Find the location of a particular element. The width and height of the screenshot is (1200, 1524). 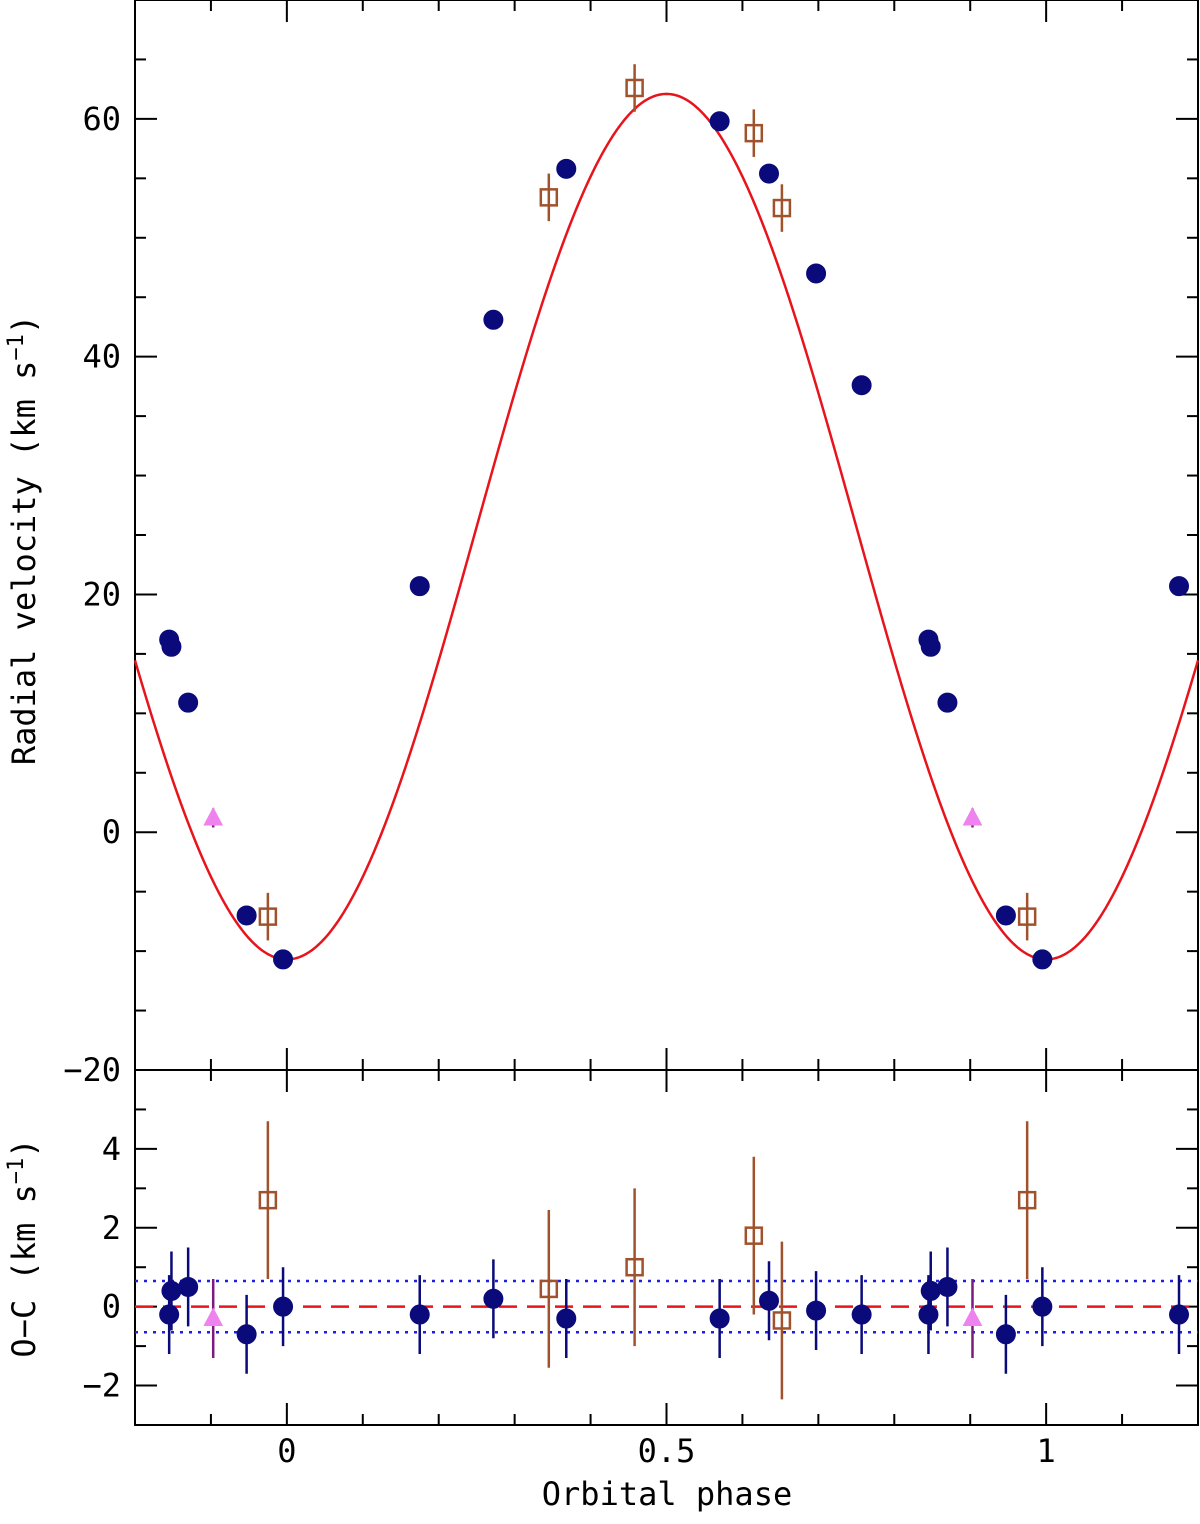

bottom-ylabel: O−C (km s−1) is located at coordinates (23, 1247).